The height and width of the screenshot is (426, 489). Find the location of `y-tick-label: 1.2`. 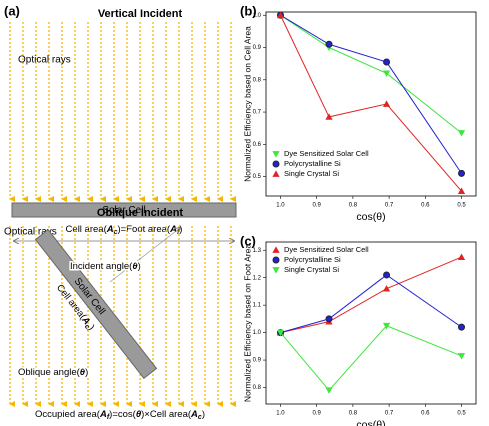

y-tick-label: 1.2 is located at coordinates (257, 278).